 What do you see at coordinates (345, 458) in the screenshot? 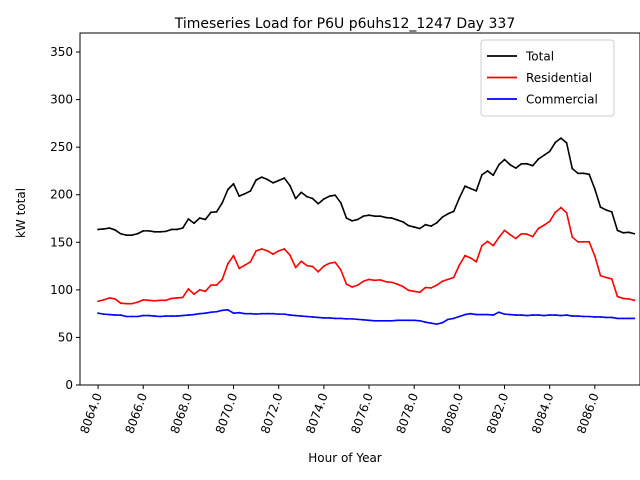
I see `x-axis-title: Hour of Year` at bounding box center [345, 458].